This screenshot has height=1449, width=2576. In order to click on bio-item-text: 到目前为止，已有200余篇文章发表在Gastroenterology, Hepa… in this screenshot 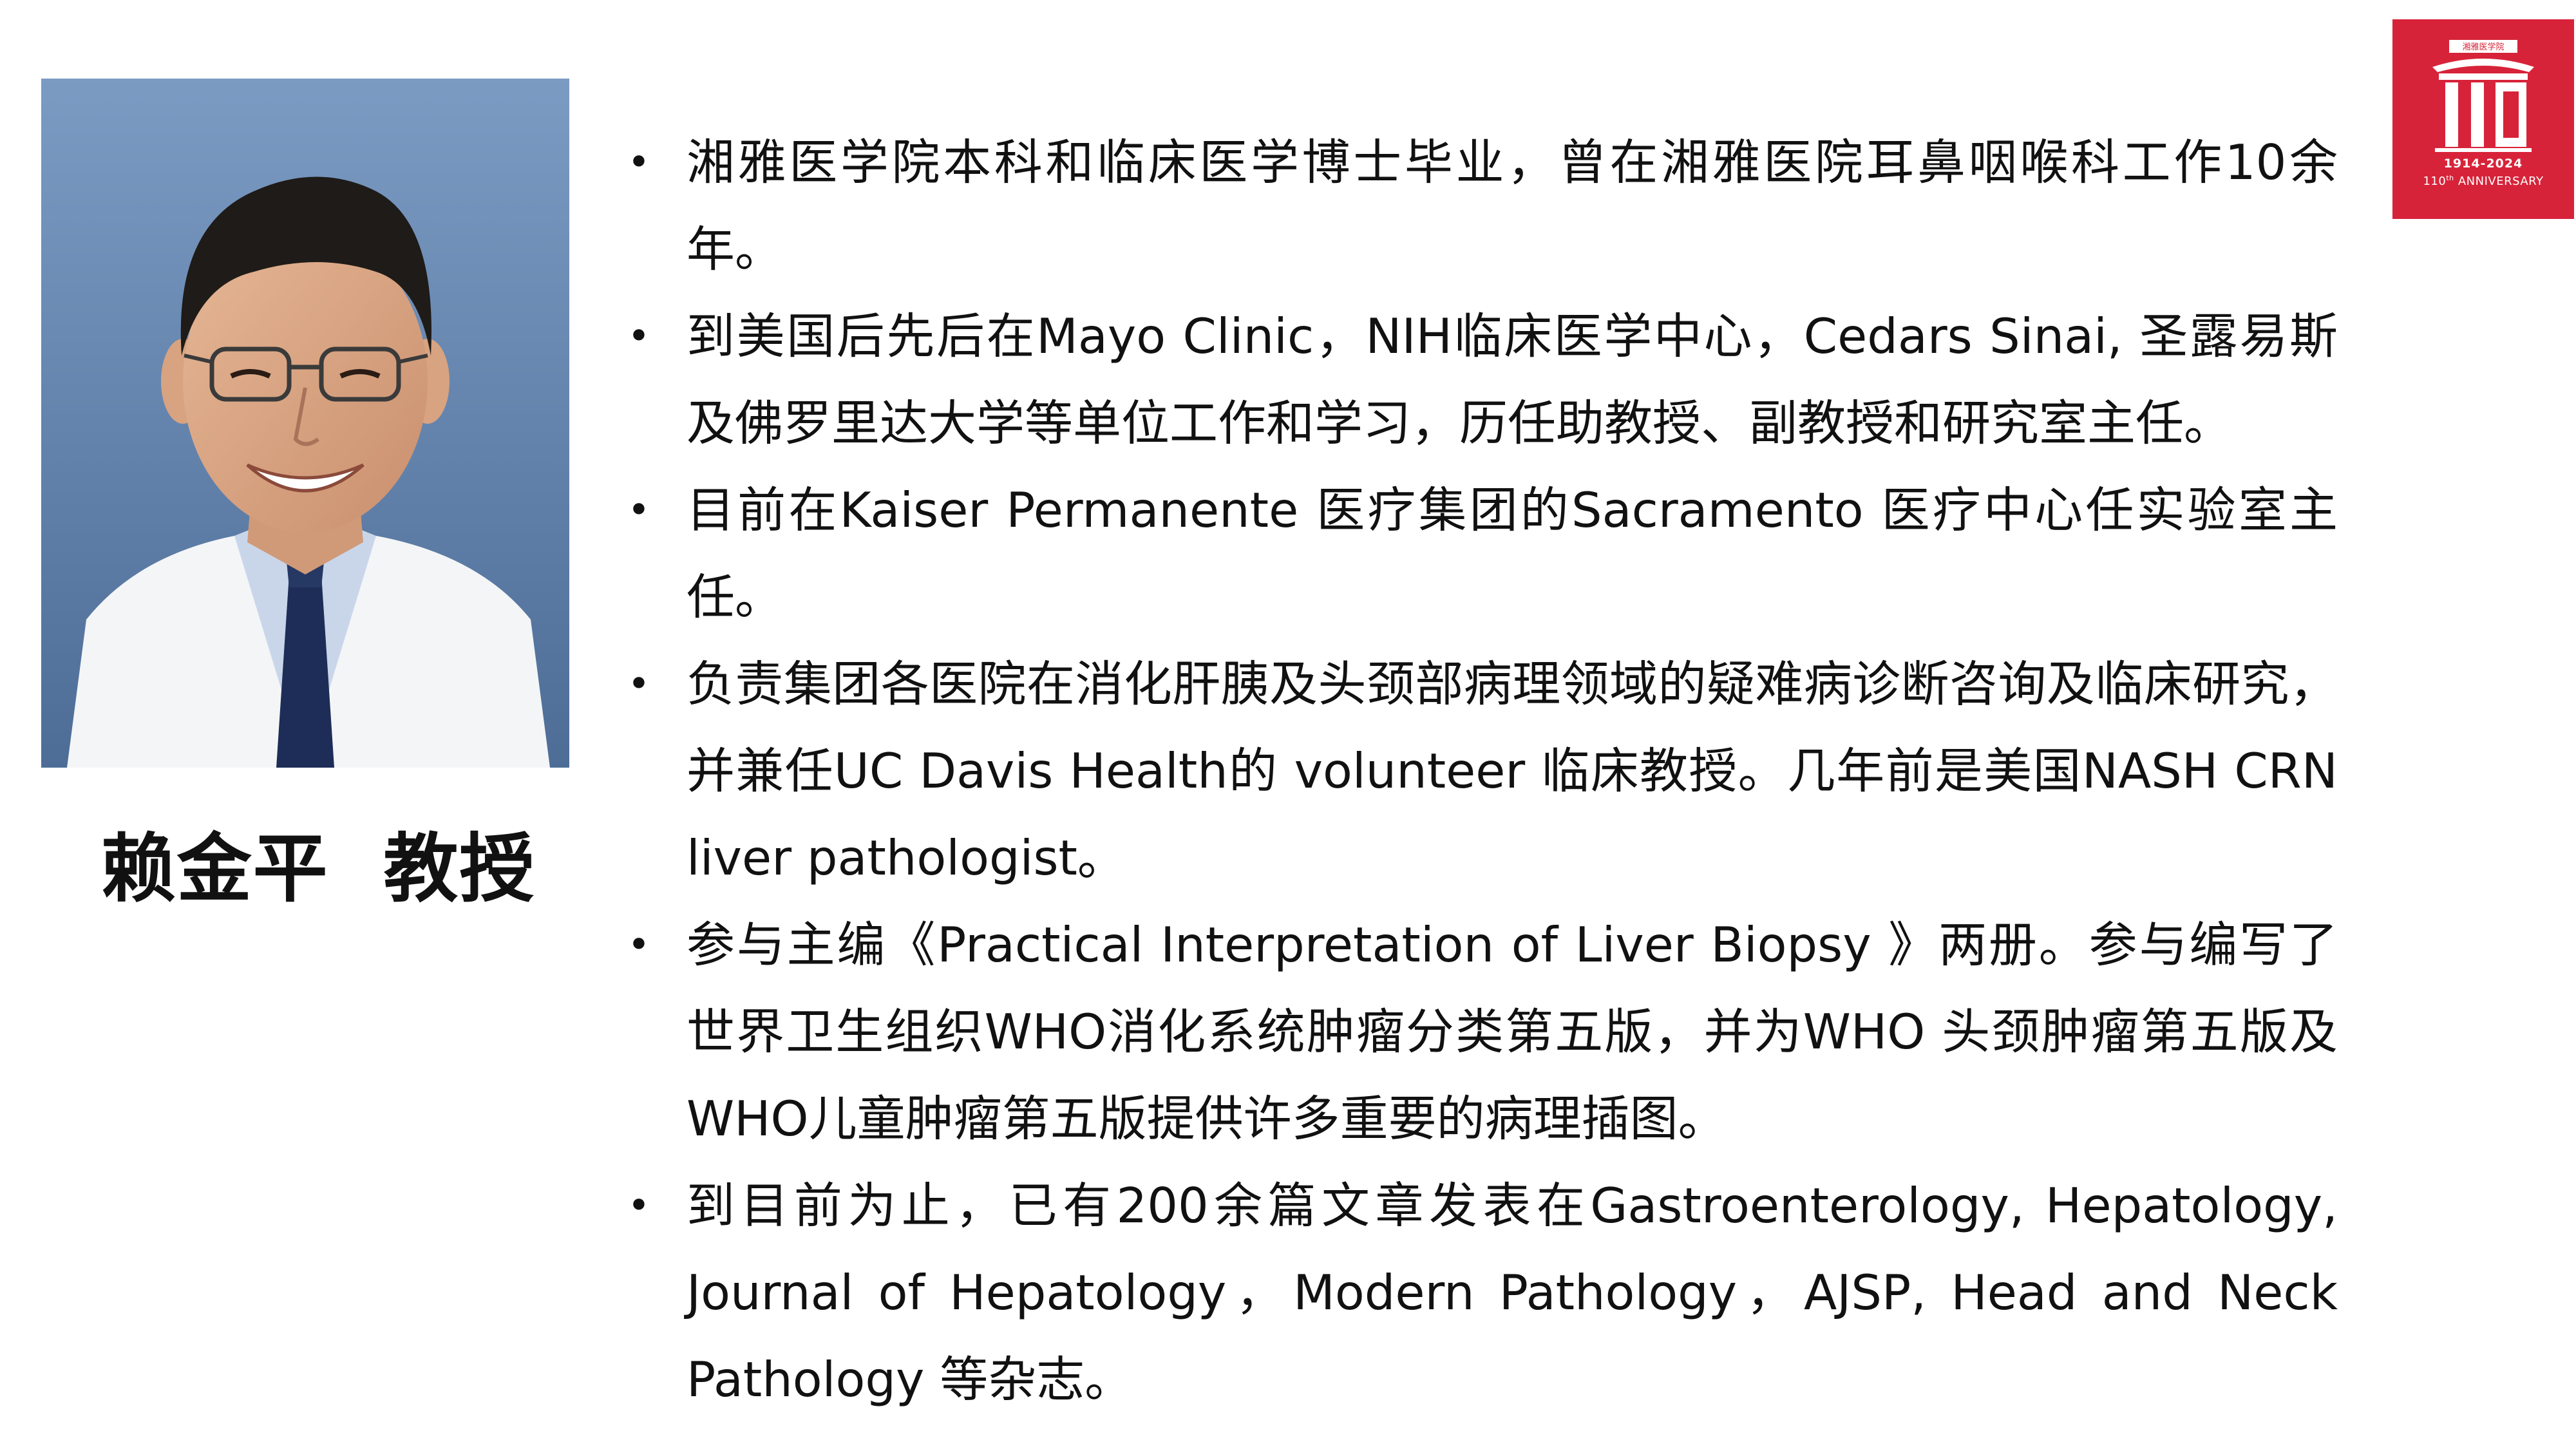, I will do `click(1512, 1292)`.